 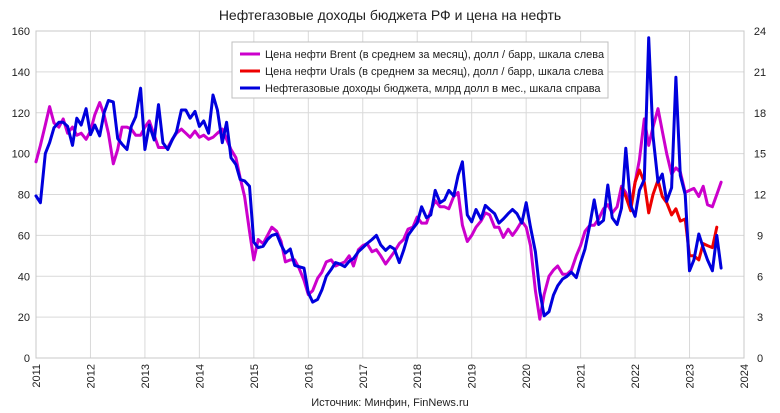 I want to click on left-tick-label: 0, so click(x=27, y=359).